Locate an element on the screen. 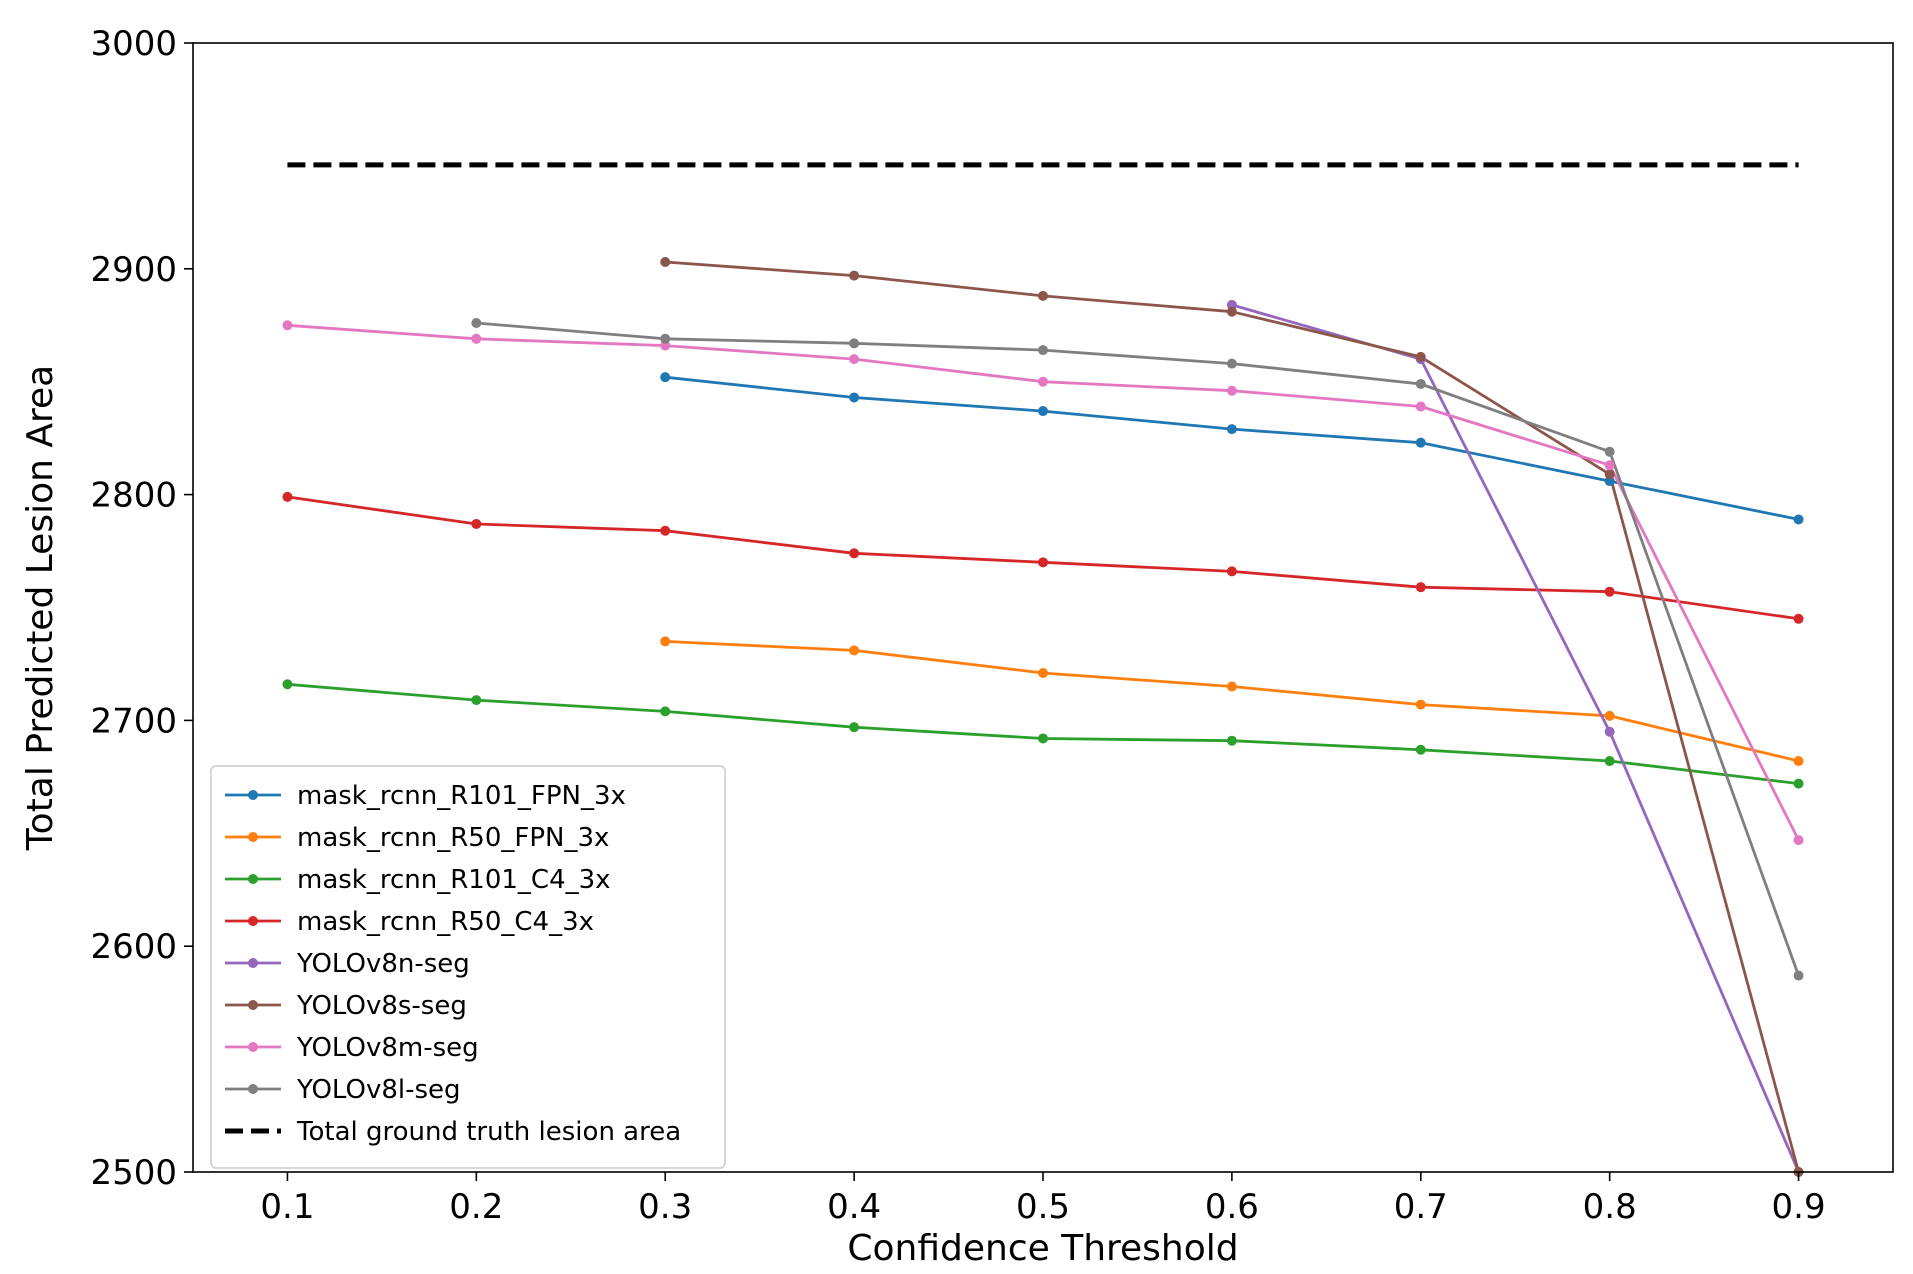 This screenshot has width=1913, height=1274. legend-label: YOLOv8l-seg is located at coordinates (378, 1090).